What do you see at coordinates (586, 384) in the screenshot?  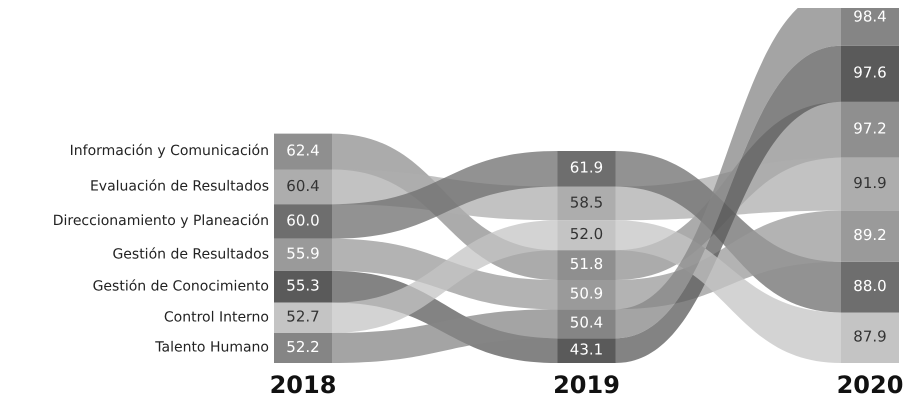 I see `category-label: 2019` at bounding box center [586, 384].